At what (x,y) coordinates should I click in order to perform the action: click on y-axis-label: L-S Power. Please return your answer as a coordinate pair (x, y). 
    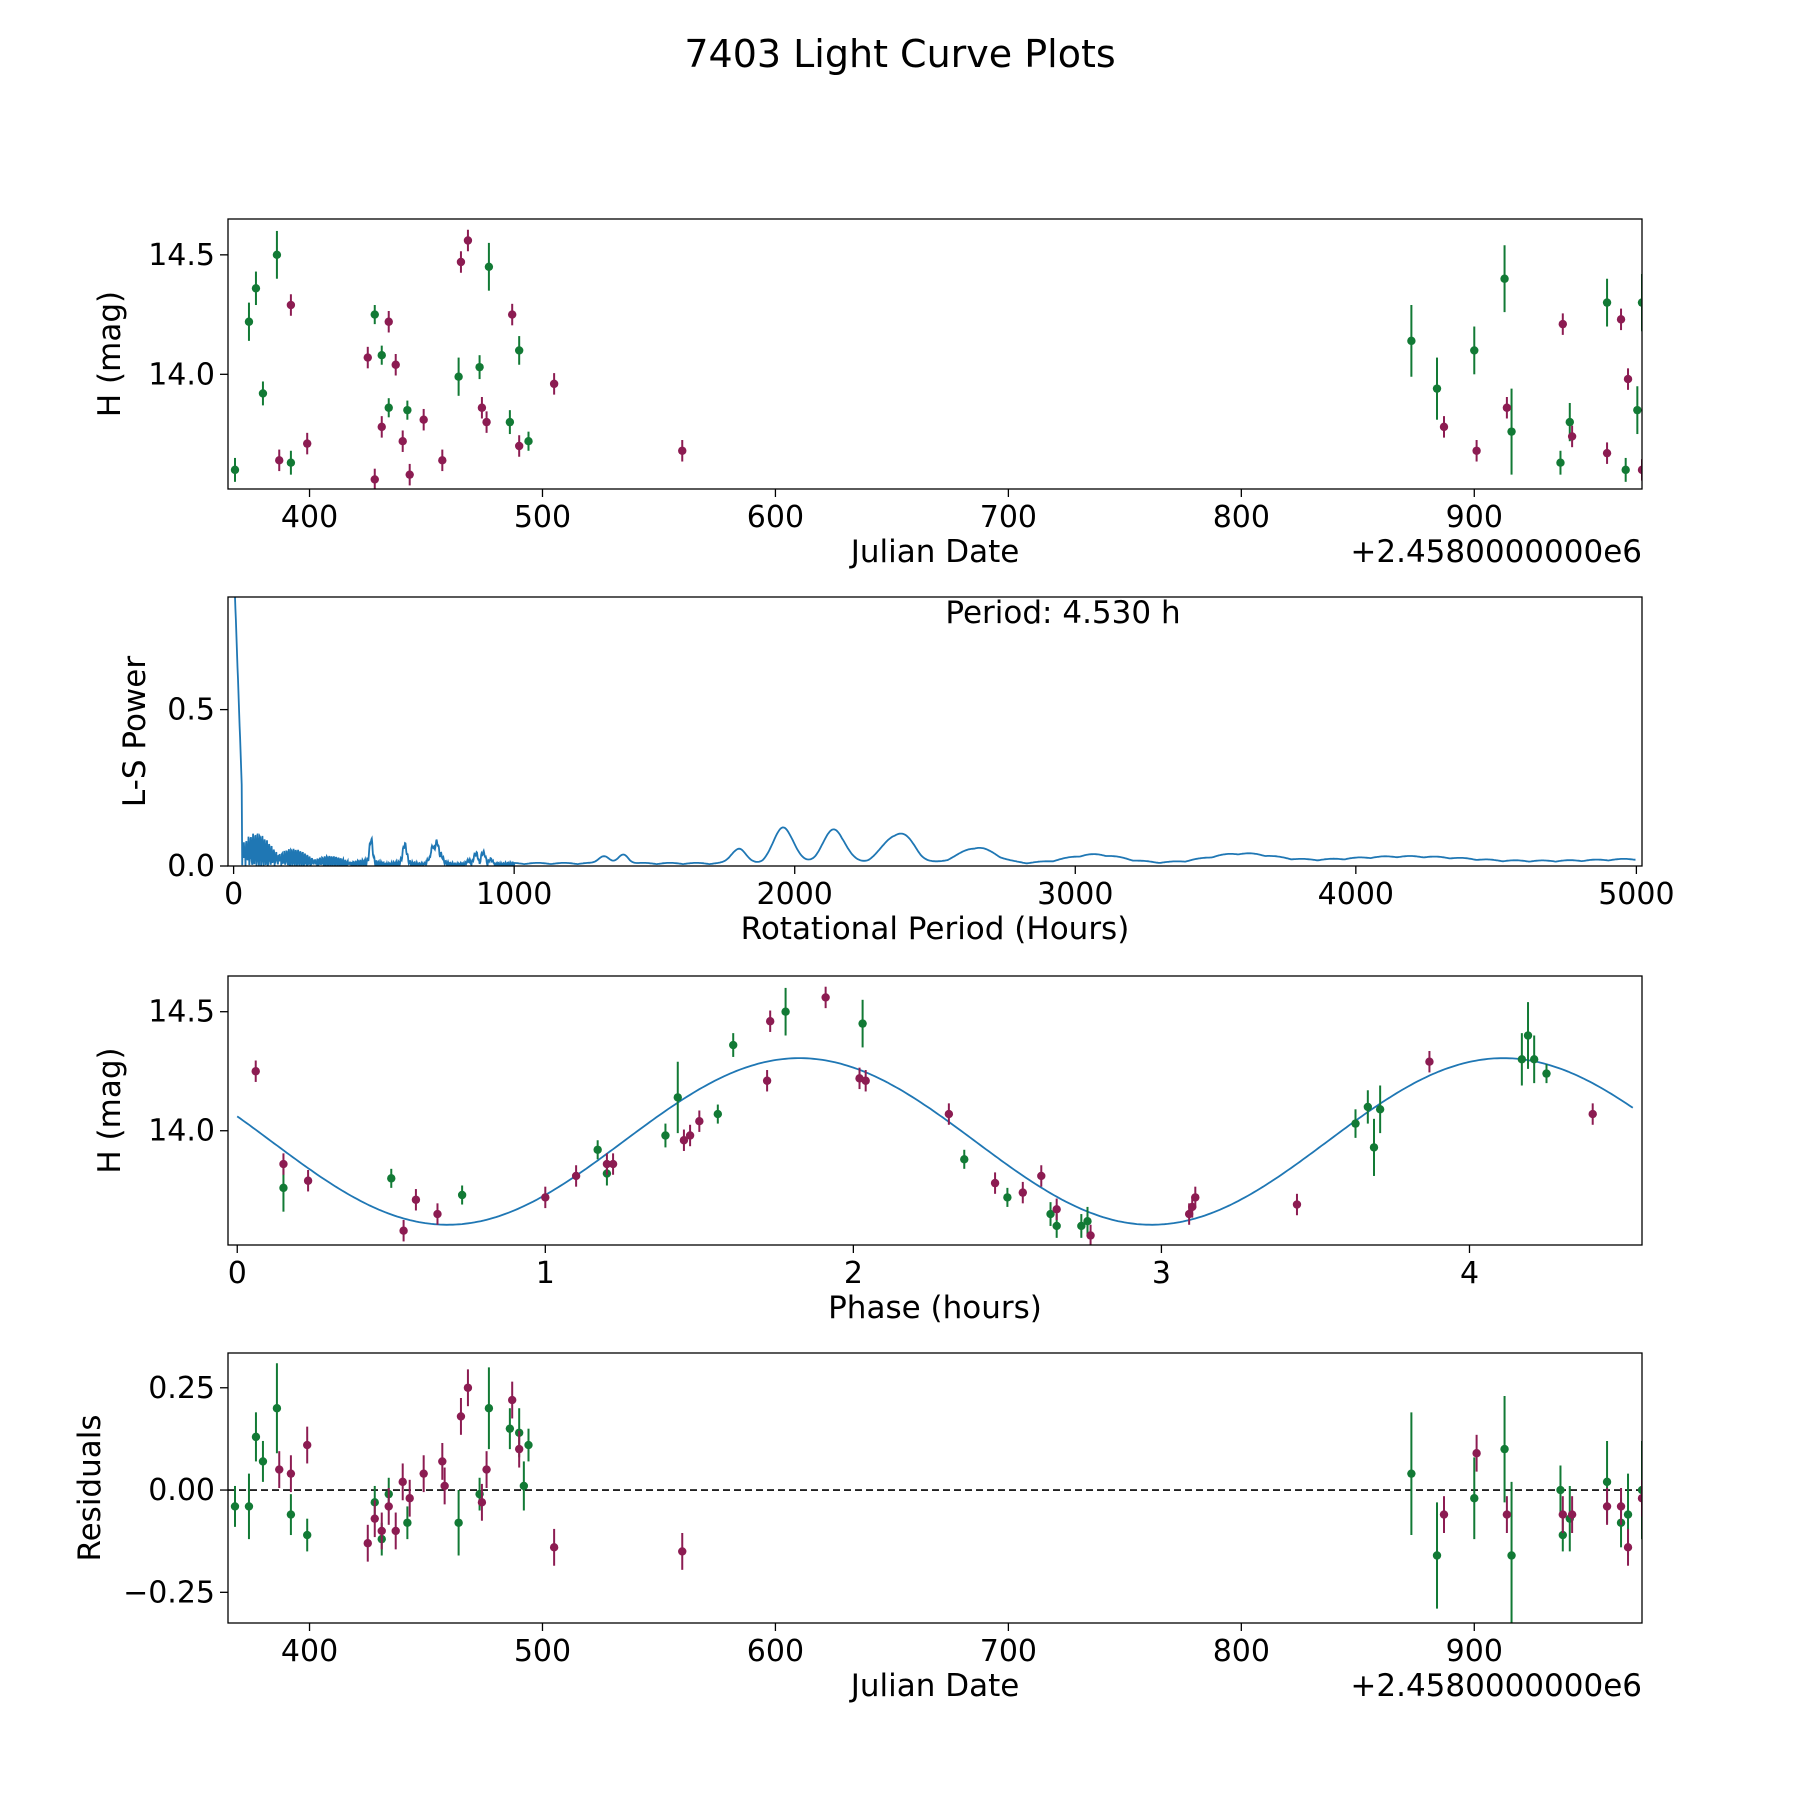
    Looking at the image, I should click on (135, 731).